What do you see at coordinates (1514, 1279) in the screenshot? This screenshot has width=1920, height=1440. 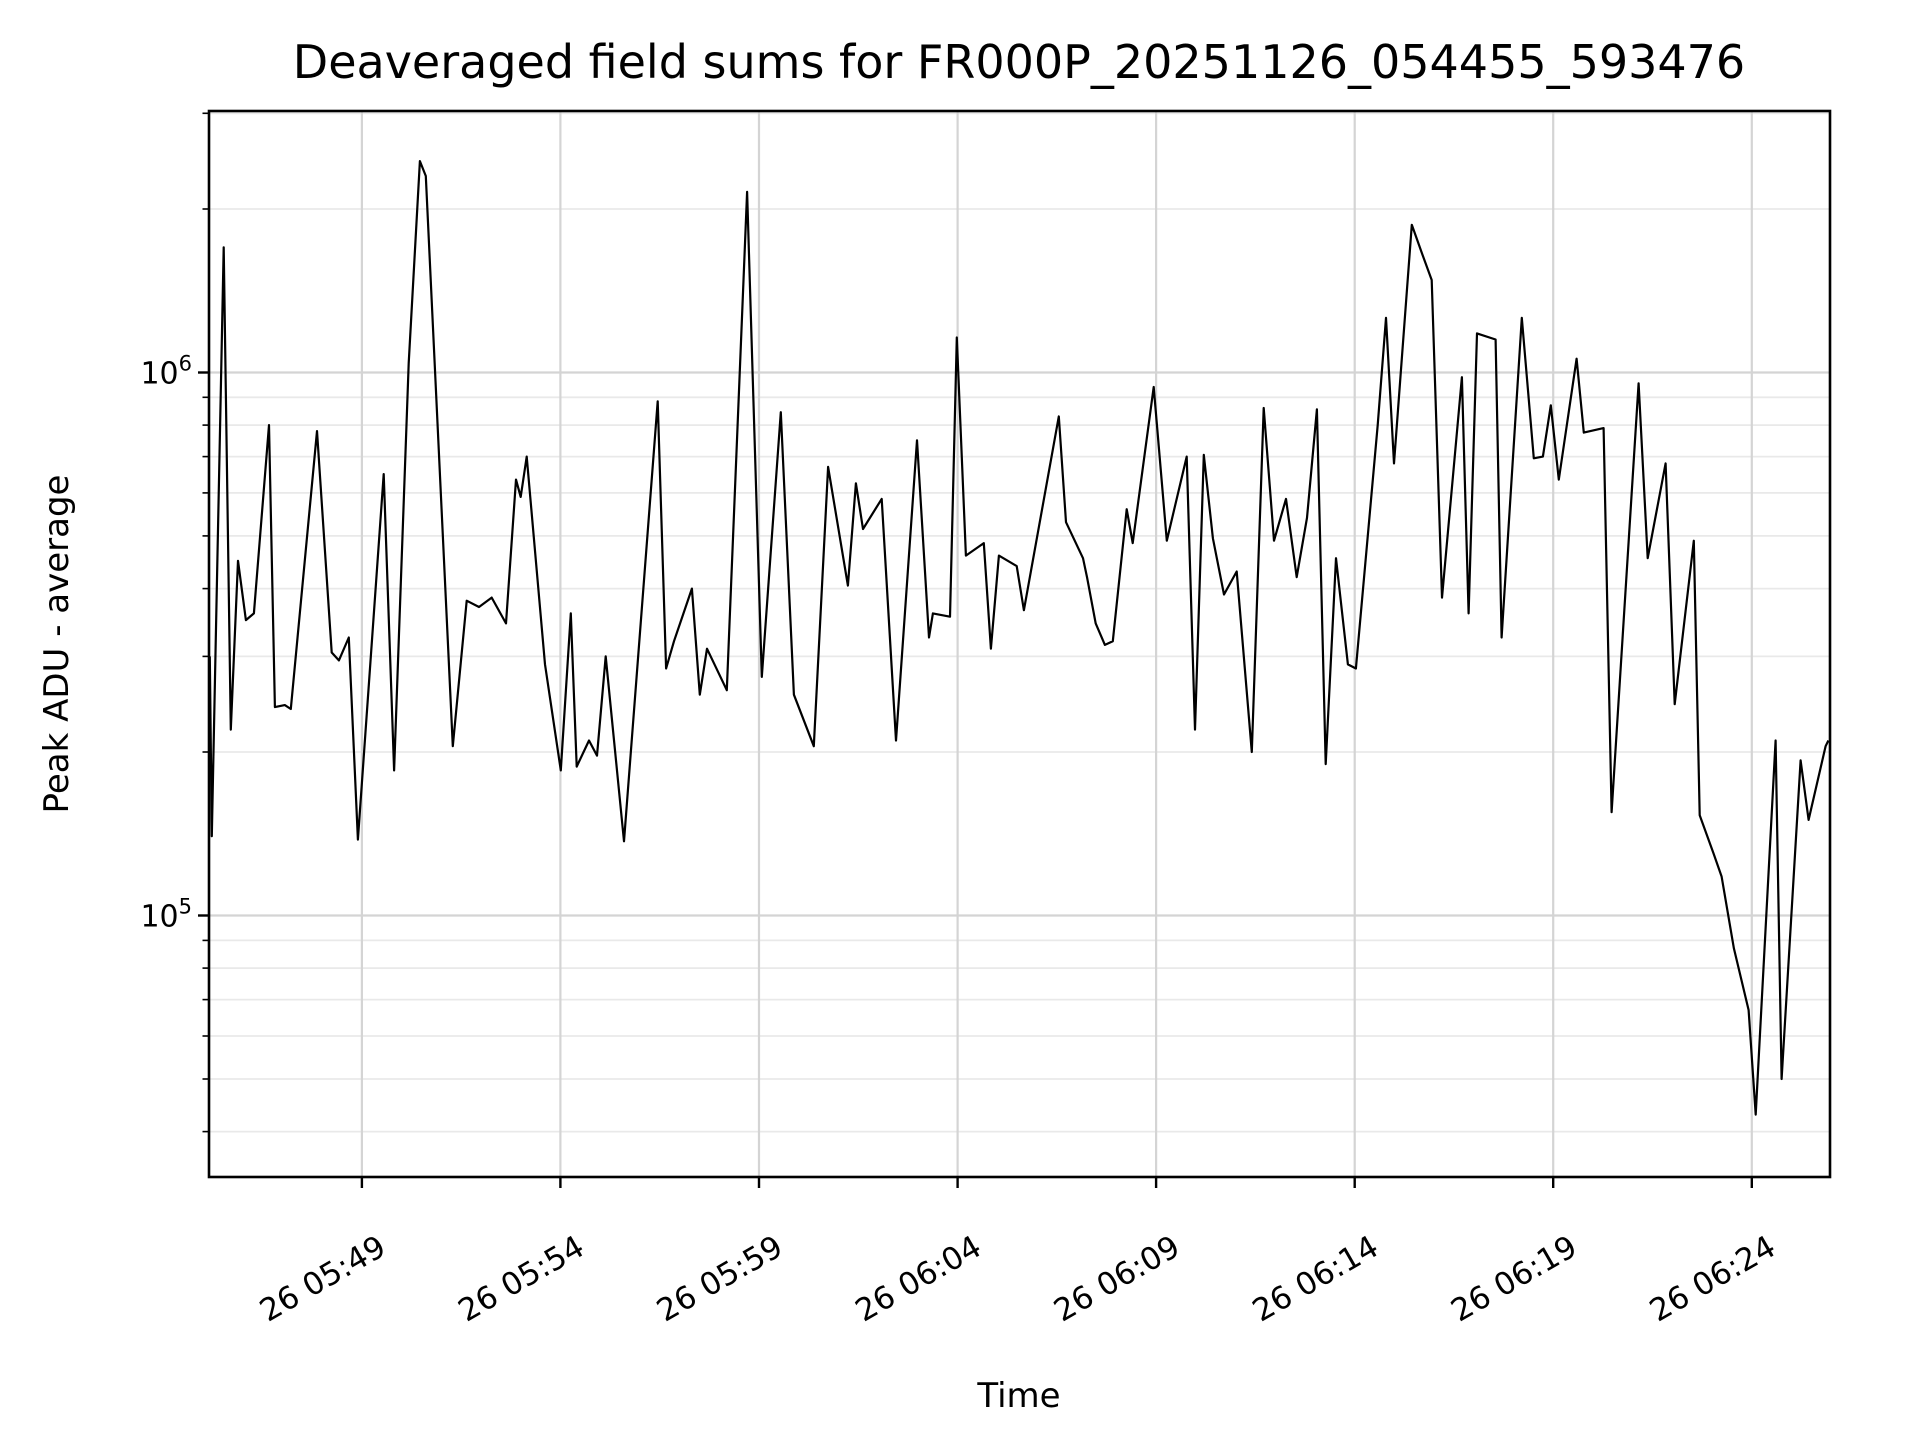 I see `x-tick-label: 26 06:19` at bounding box center [1514, 1279].